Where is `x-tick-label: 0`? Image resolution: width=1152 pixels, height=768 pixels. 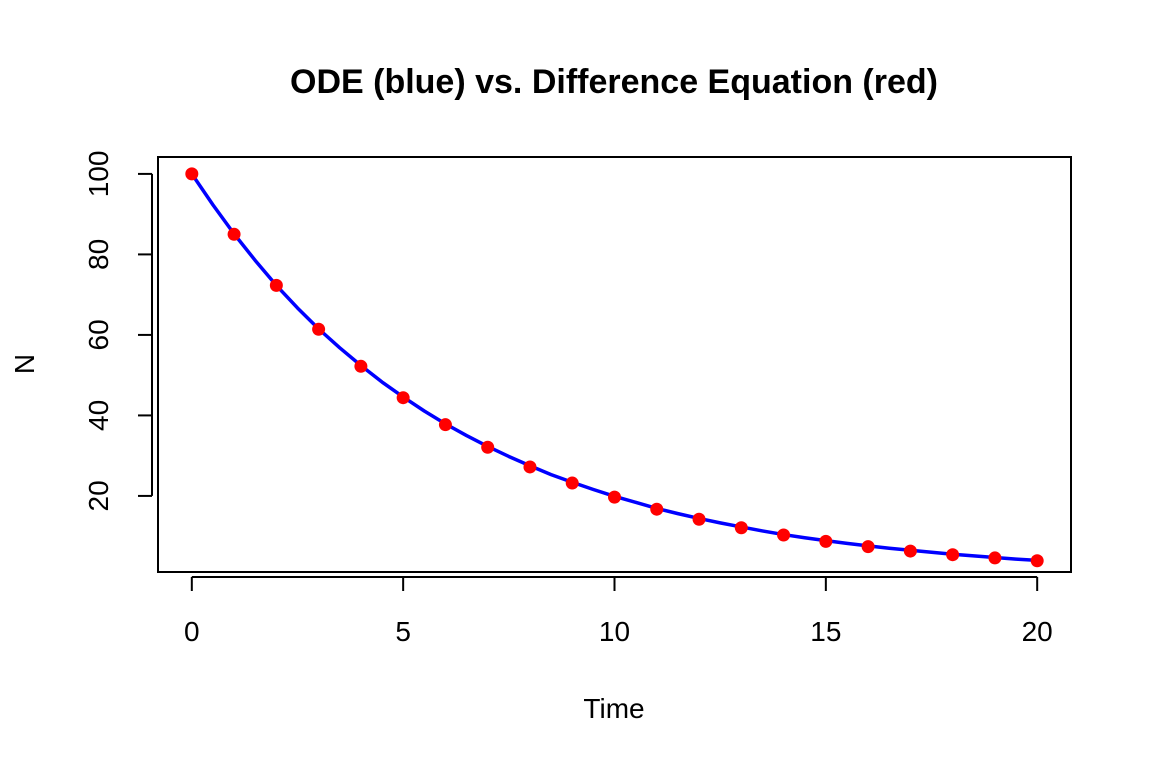
x-tick-label: 0 is located at coordinates (192, 631).